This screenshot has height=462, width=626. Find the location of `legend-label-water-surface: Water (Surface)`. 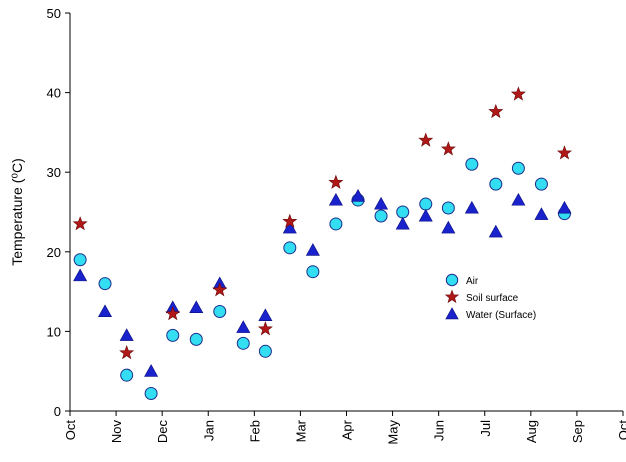

legend-label-water-surface: Water (Surface) is located at coordinates (501, 315).